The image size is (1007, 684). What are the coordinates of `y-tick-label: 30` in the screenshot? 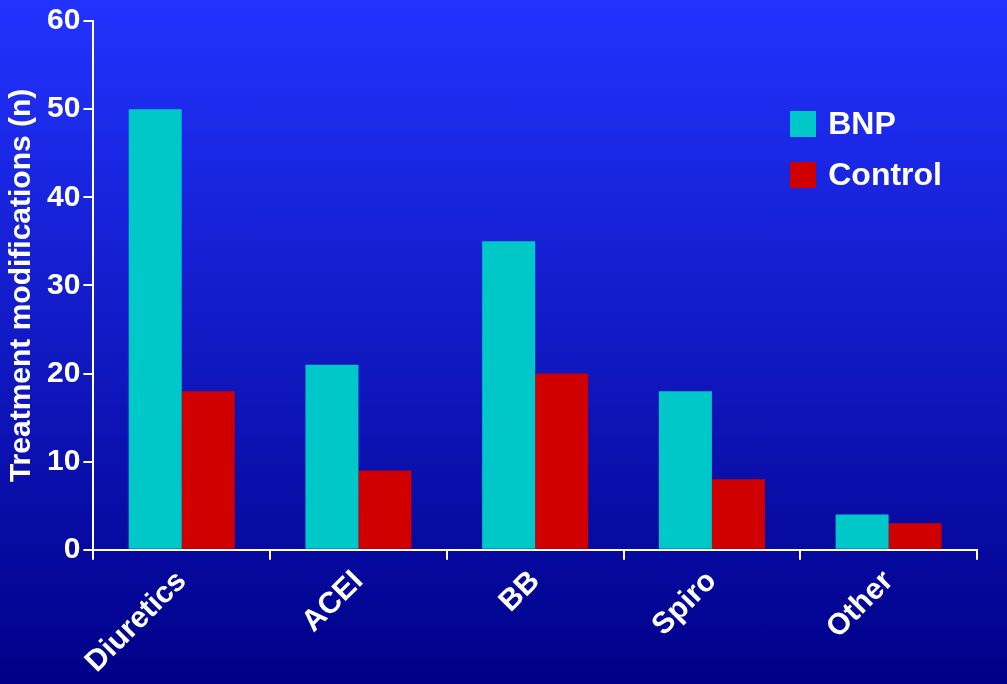 It's located at (63, 283).